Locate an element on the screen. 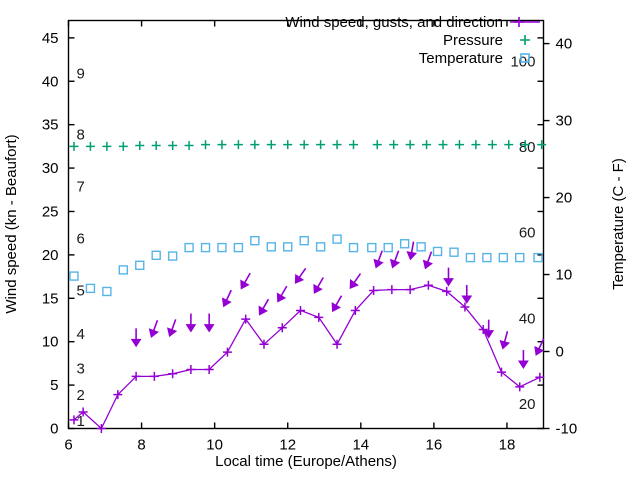  fahrenheit-label: 40 is located at coordinates (527, 319).